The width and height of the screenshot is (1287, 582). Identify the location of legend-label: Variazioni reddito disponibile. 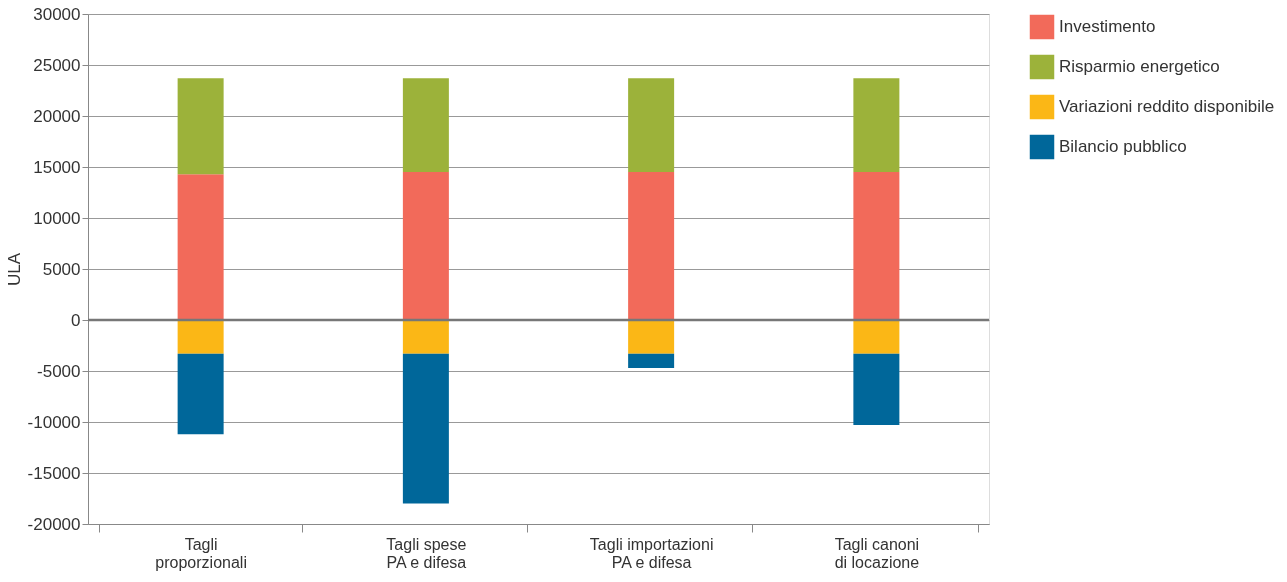
(1167, 106).